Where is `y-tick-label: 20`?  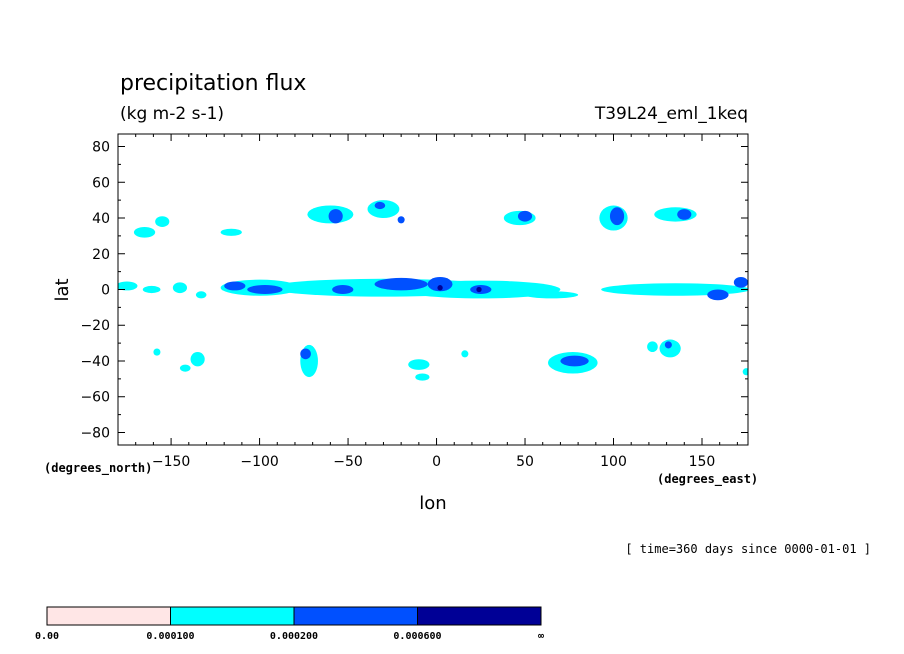
y-tick-label: 20 is located at coordinates (101, 255).